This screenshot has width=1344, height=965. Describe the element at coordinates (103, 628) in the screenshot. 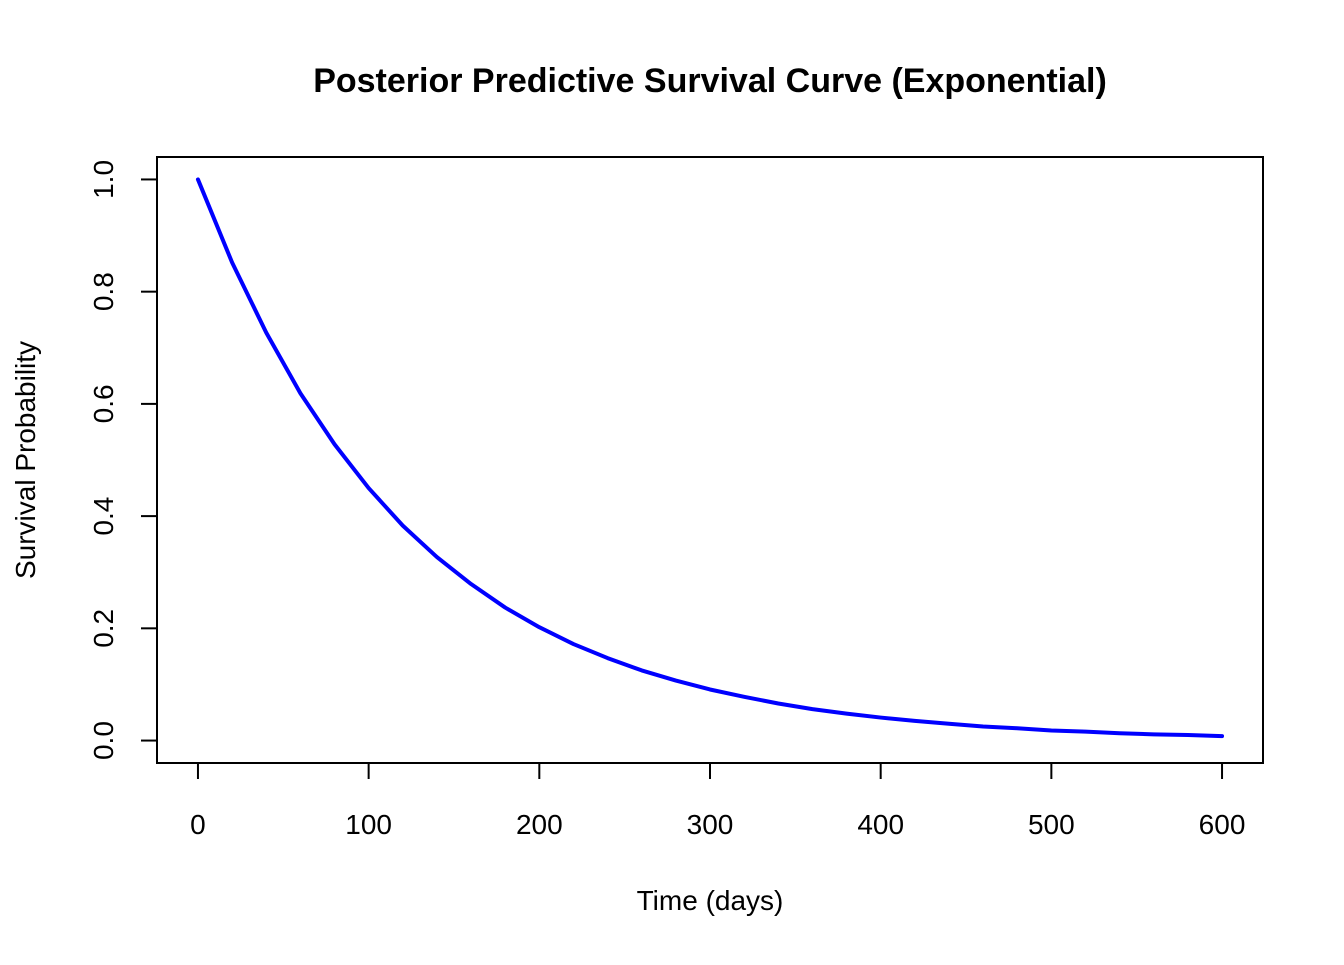

I see `y-tick-label: 0.2` at that location.